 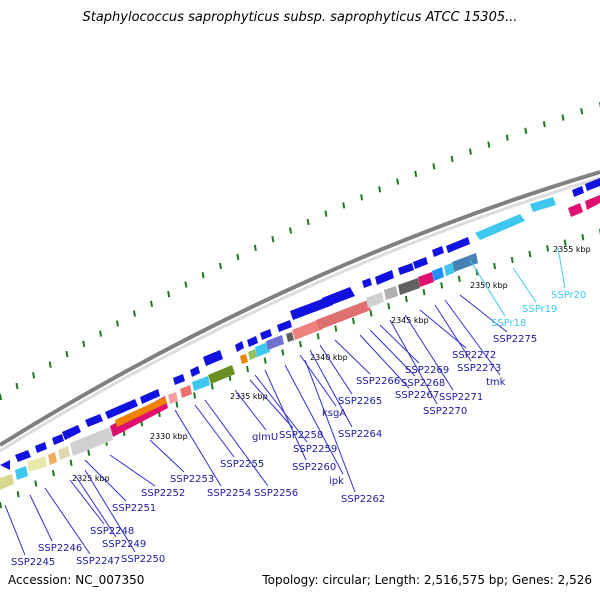 I want to click on gene-label: SSP2267, so click(x=417, y=395).